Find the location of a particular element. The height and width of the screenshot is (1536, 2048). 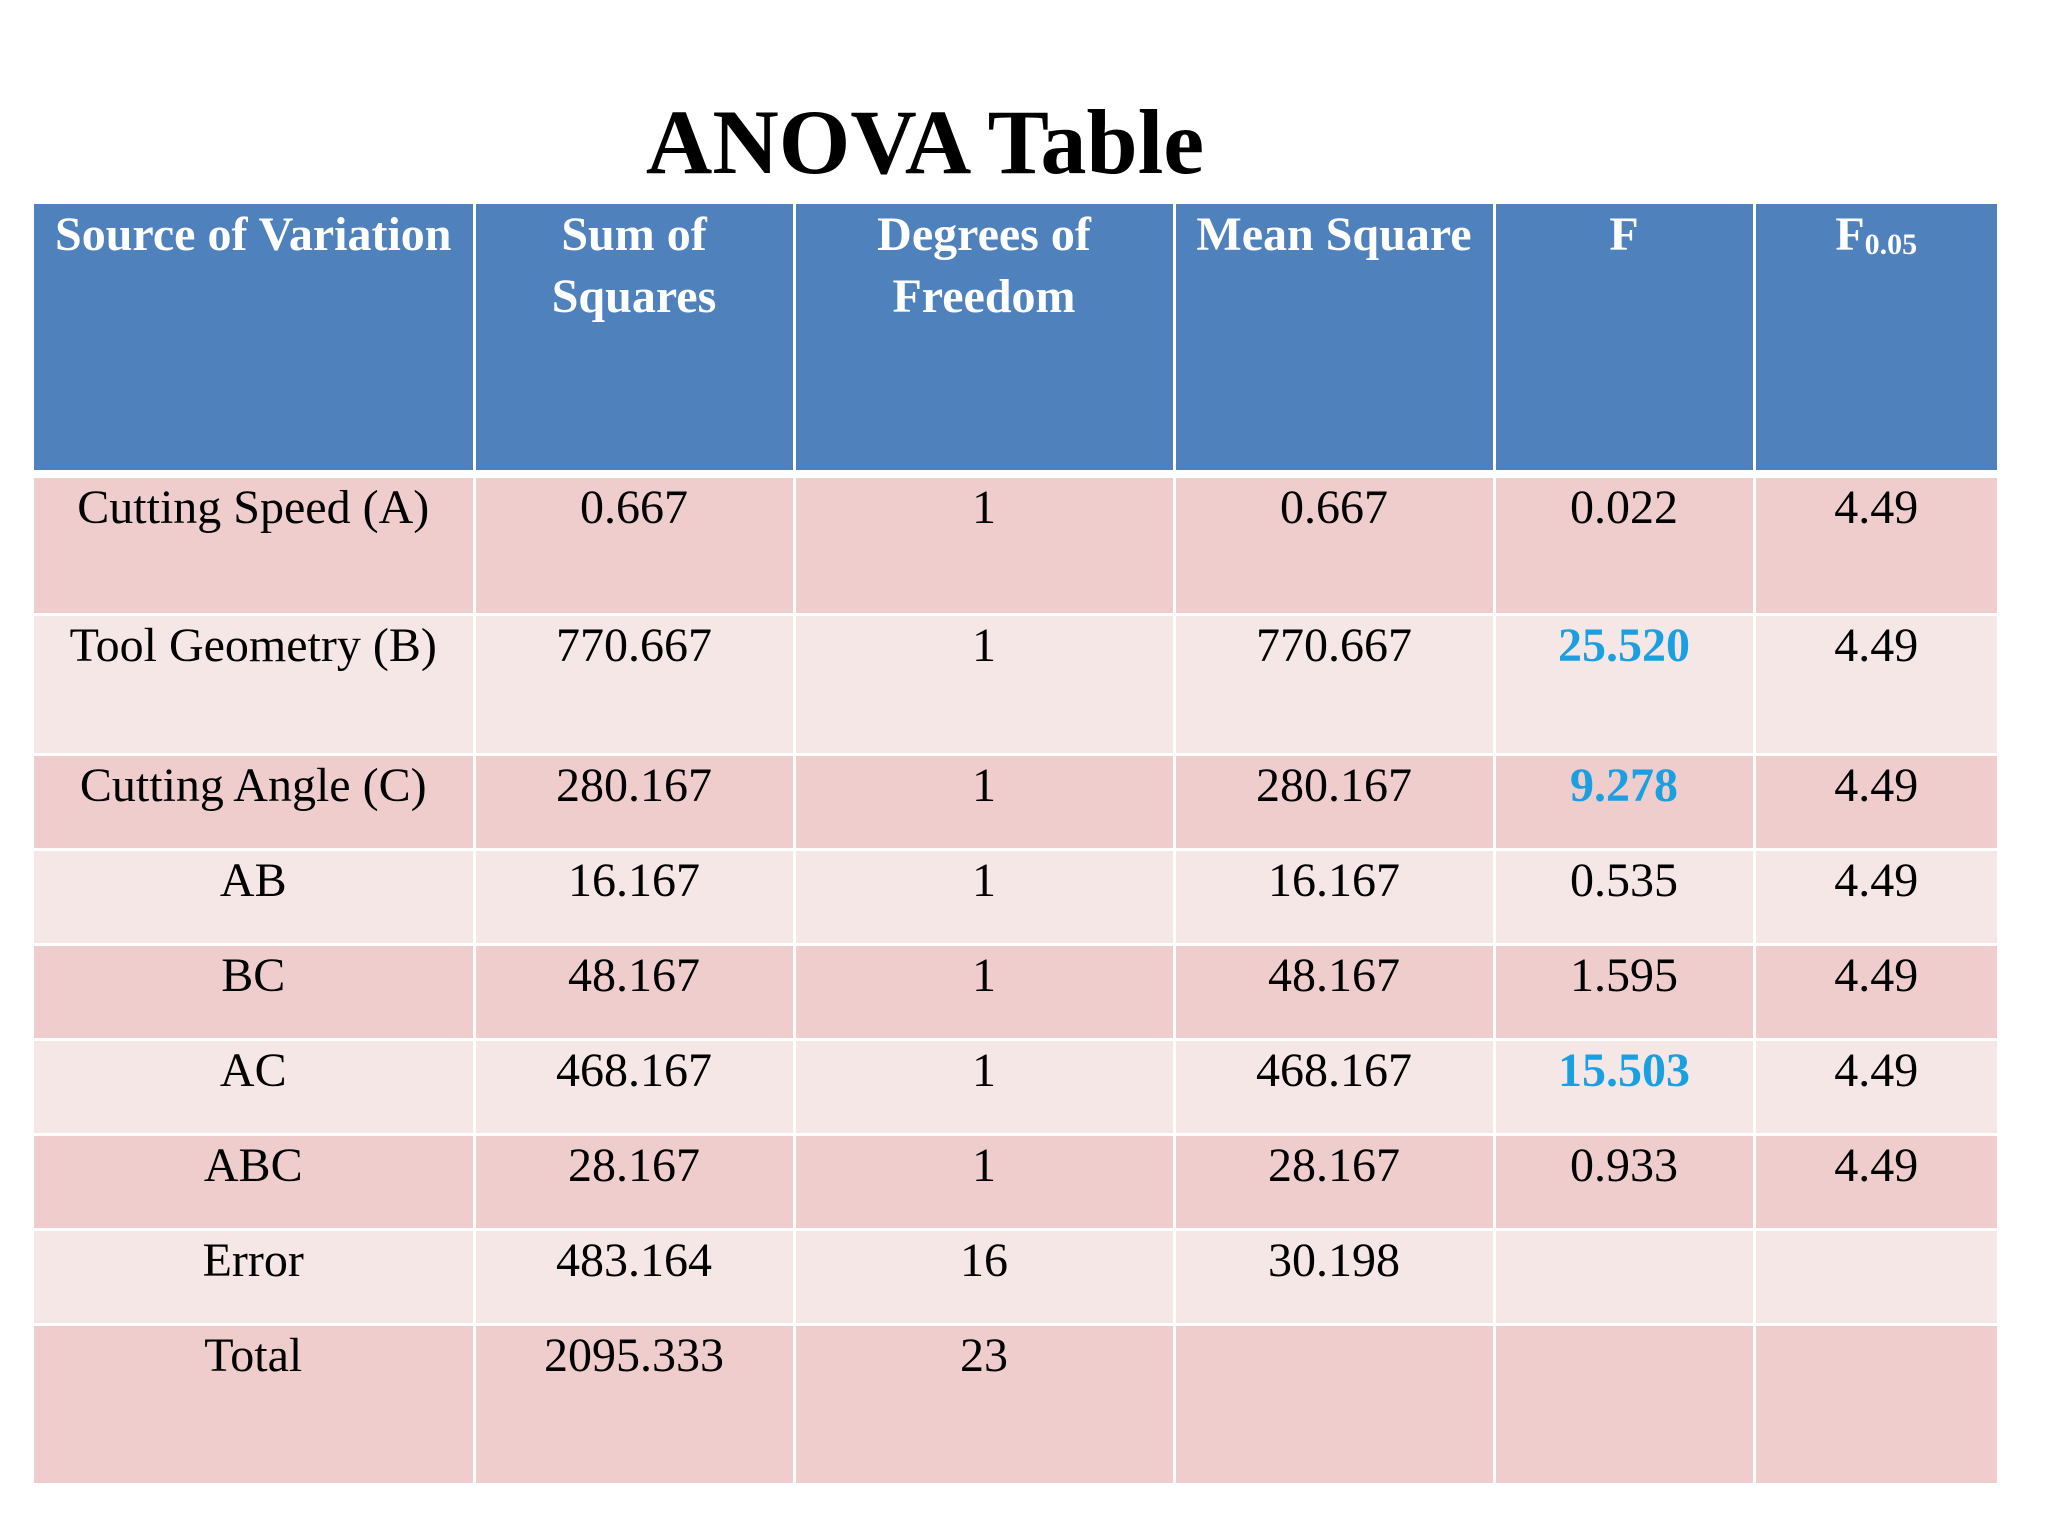

cell-mean-square: 30.198 is located at coordinates (1334, 1277).